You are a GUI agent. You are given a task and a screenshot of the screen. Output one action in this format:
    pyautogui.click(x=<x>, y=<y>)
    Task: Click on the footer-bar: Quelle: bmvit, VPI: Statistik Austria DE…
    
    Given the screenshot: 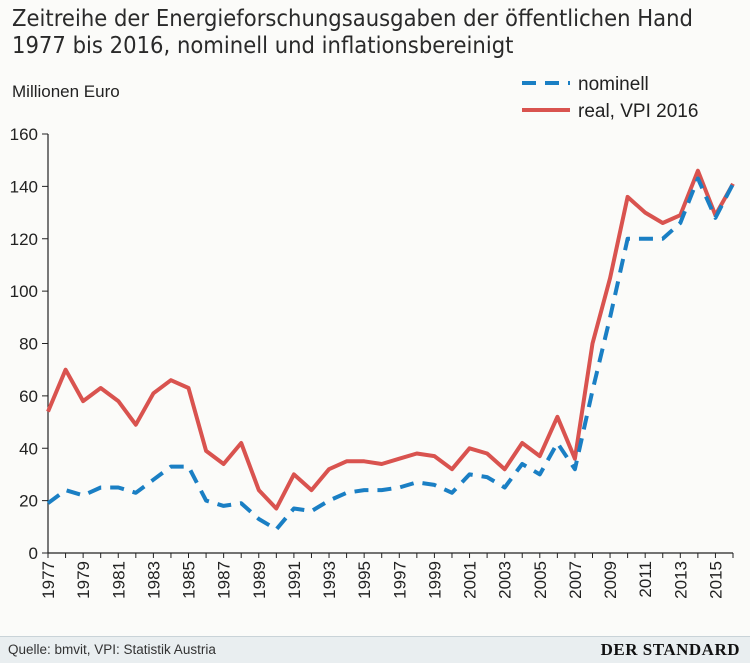 What is the action you would take?
    pyautogui.click(x=375, y=649)
    